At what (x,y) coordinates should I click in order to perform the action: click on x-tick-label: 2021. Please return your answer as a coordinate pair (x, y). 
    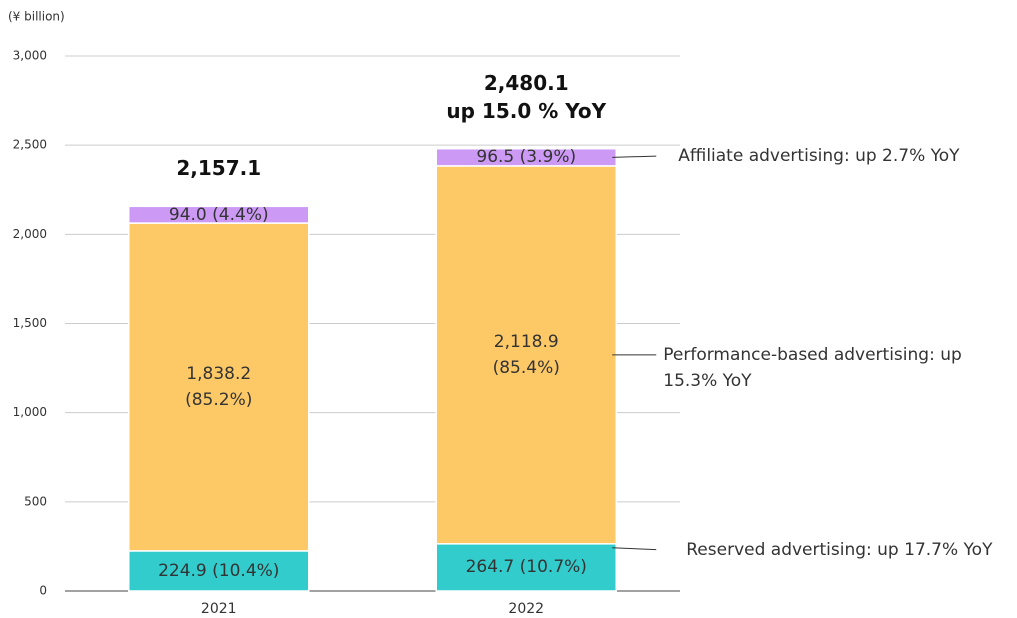
    Looking at the image, I should click on (219, 609).